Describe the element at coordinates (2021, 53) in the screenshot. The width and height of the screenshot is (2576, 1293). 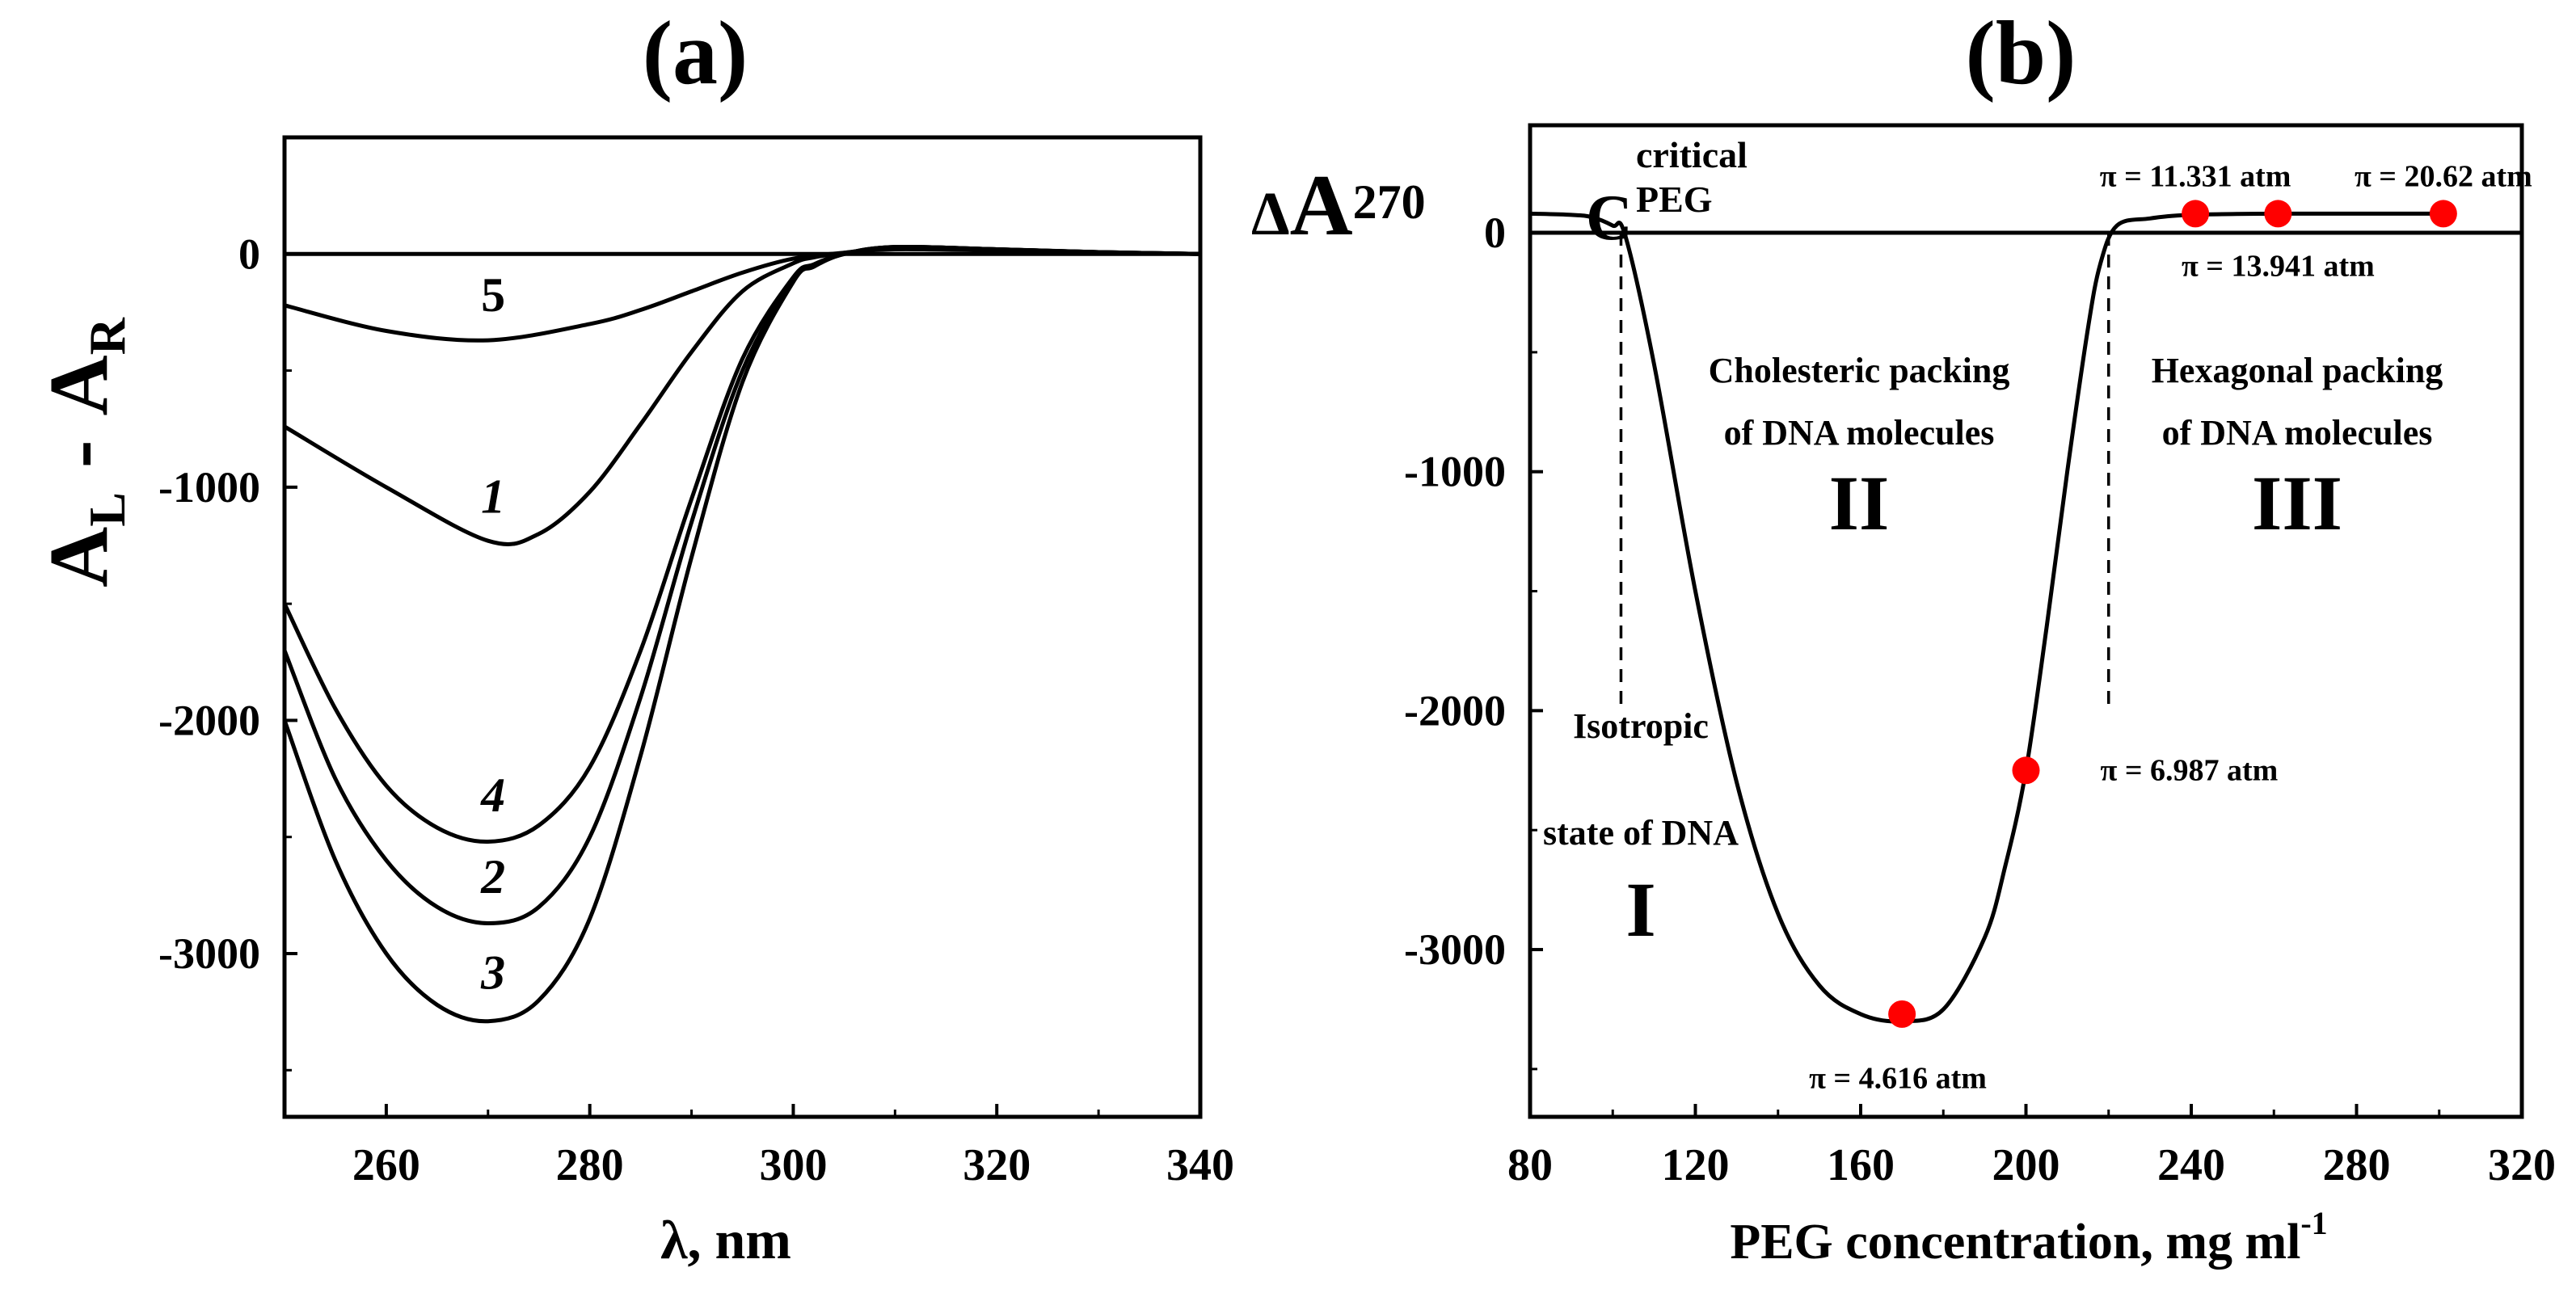
I see `panel-b-label: (b)` at that location.